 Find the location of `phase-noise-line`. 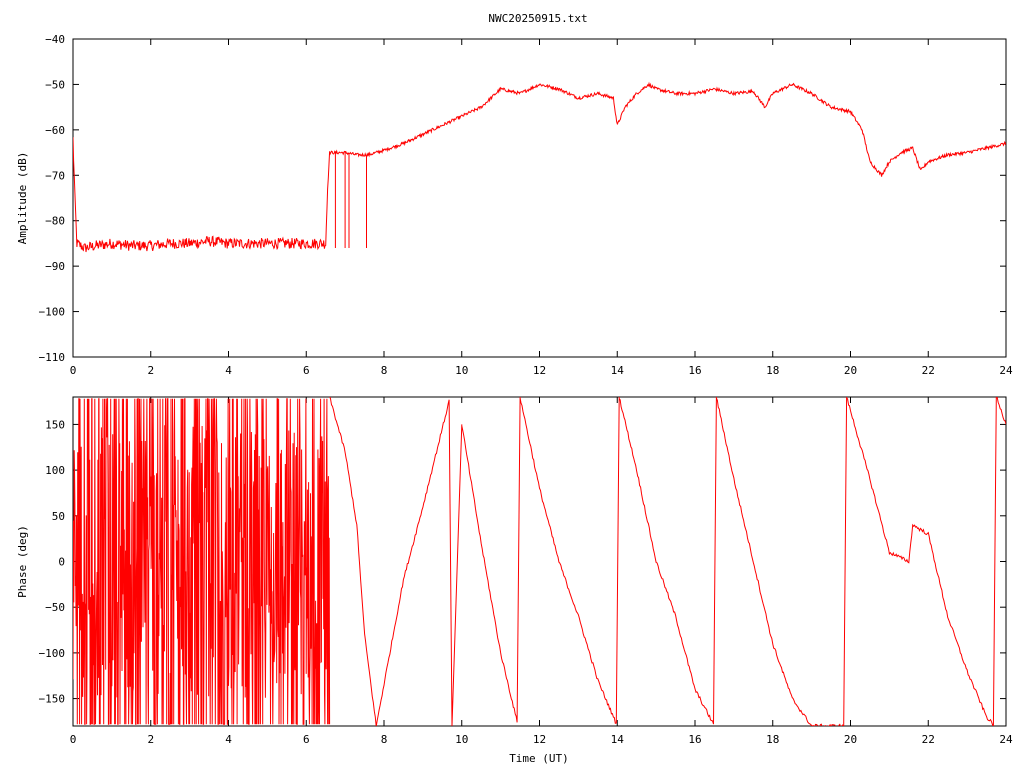

phase-noise-line is located at coordinates (202, 561).